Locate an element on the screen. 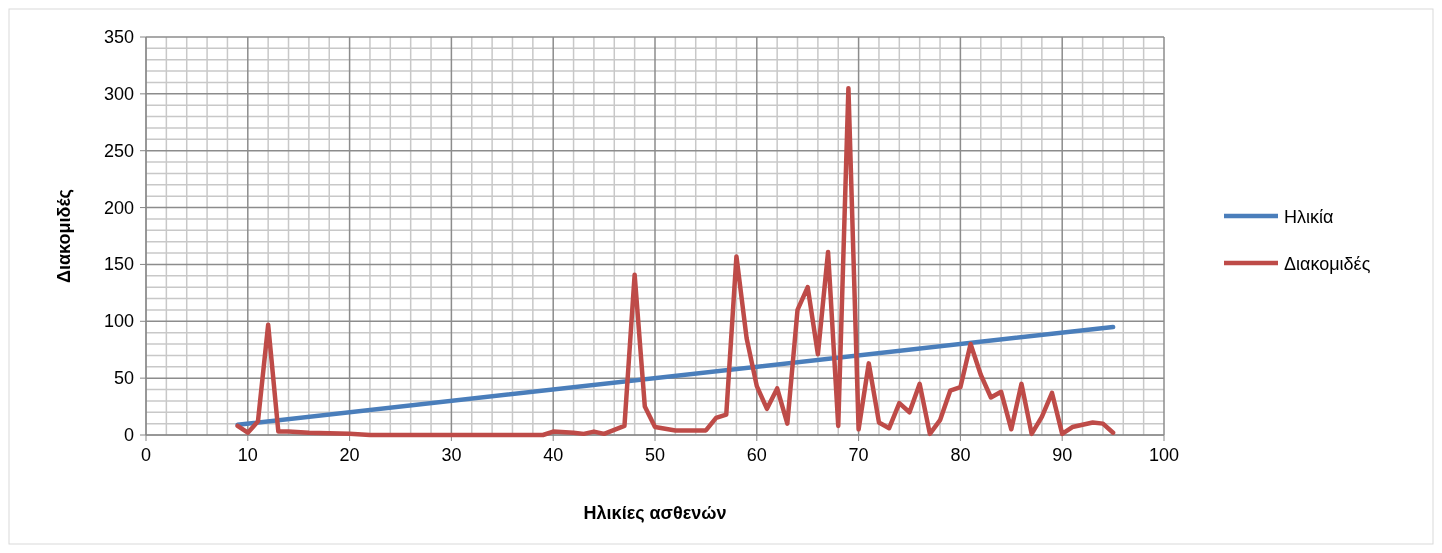  x-axis-title: Ηλικίες ασθενών is located at coordinates (655, 513).